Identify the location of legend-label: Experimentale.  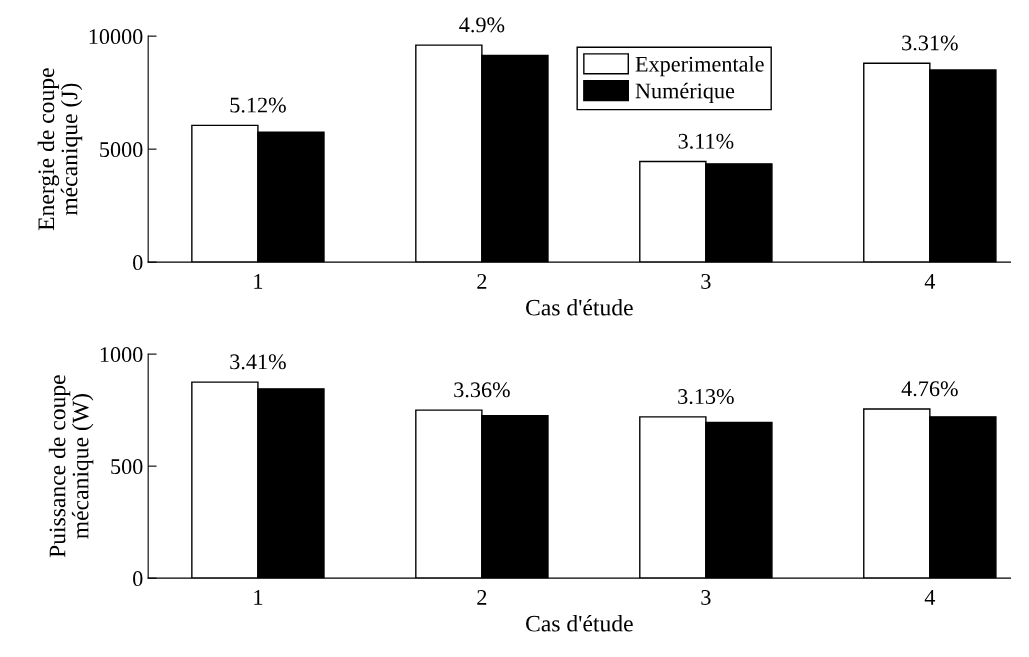
(699, 66).